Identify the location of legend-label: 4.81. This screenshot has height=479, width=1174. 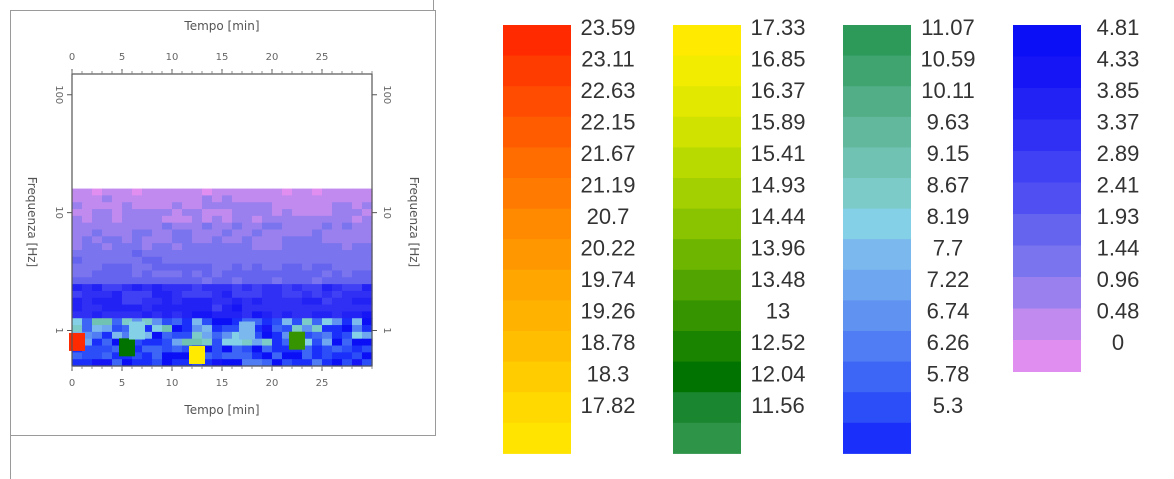
(1118, 27).